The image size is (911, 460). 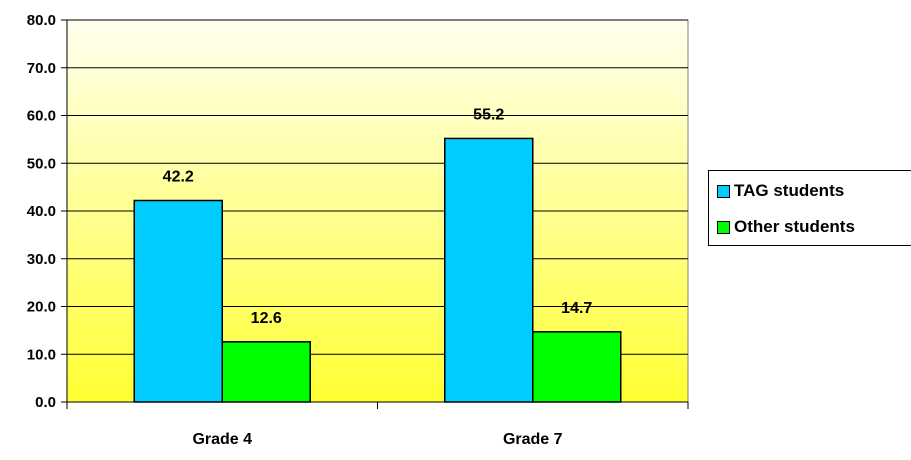 What do you see at coordinates (41, 116) in the screenshot?
I see `y-tick-label: 60.0` at bounding box center [41, 116].